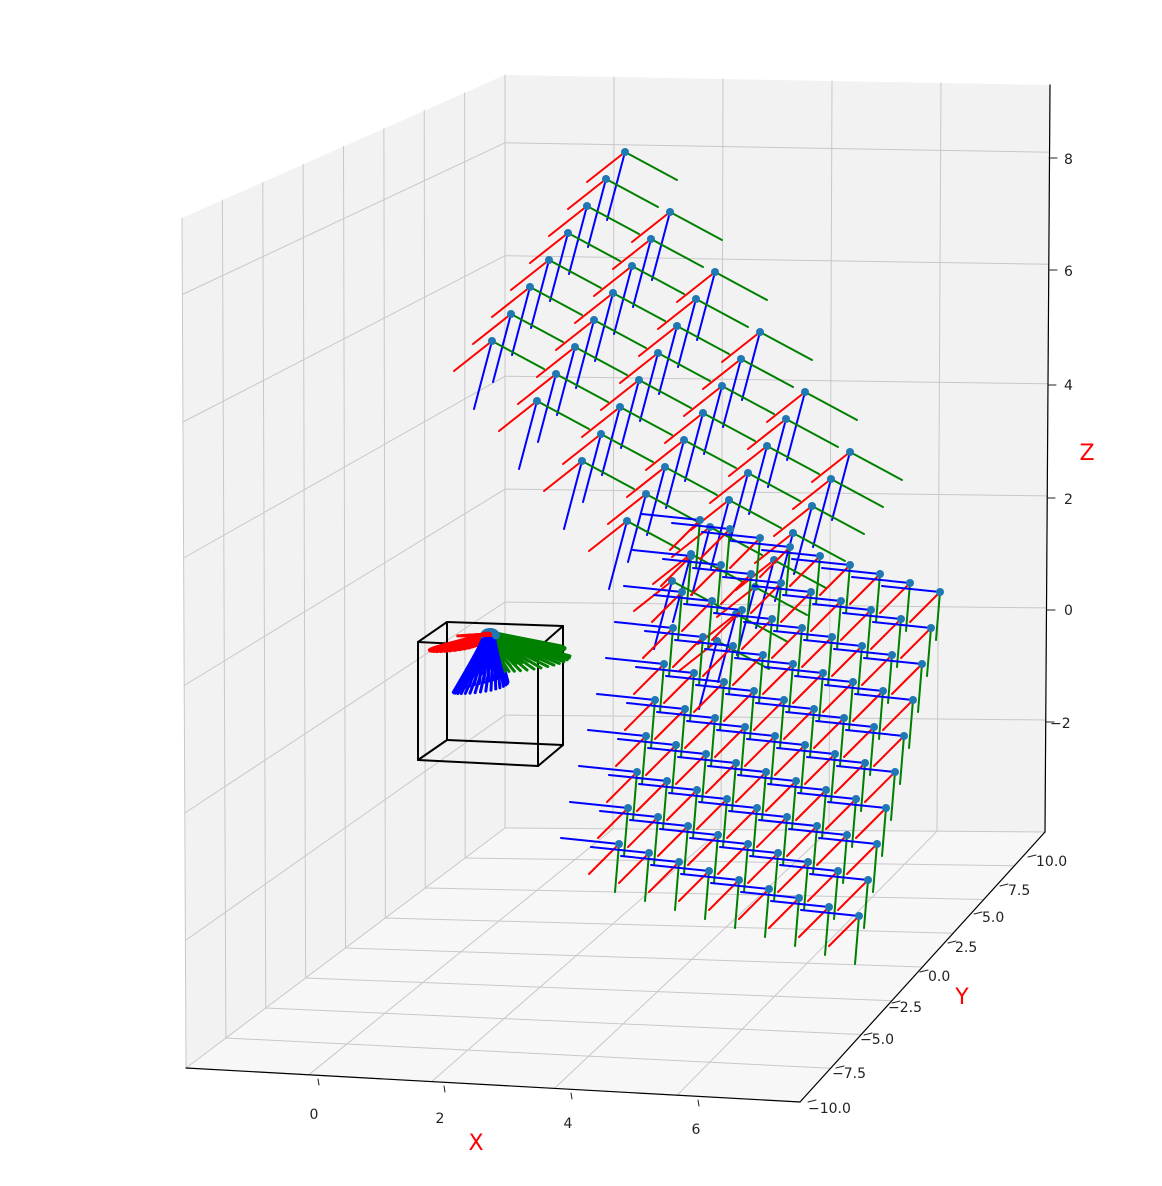 The image size is (1162, 1186). What do you see at coordinates (1061, 442) in the screenshot?
I see `z-tick-labels: 8 6 4 2 0 −2` at bounding box center [1061, 442].